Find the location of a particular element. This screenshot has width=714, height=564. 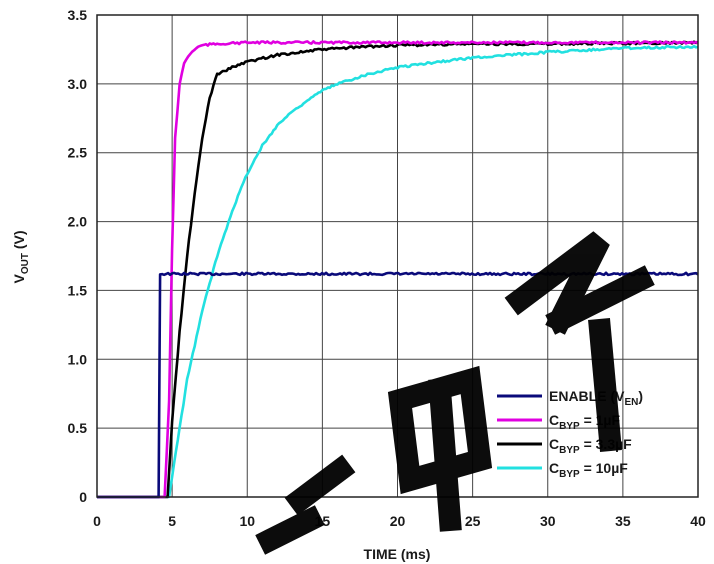

x-tick-label: 40 is located at coordinates (698, 521).